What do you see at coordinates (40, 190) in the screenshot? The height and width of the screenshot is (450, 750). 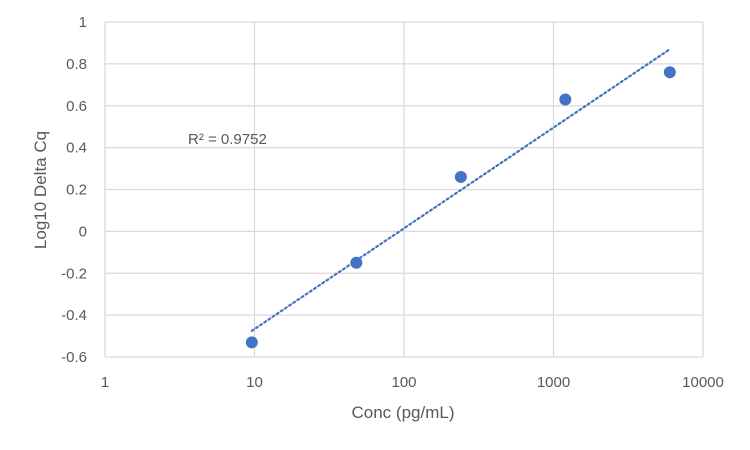 I see `y-axis-label: Log10 Delta Cq` at bounding box center [40, 190].